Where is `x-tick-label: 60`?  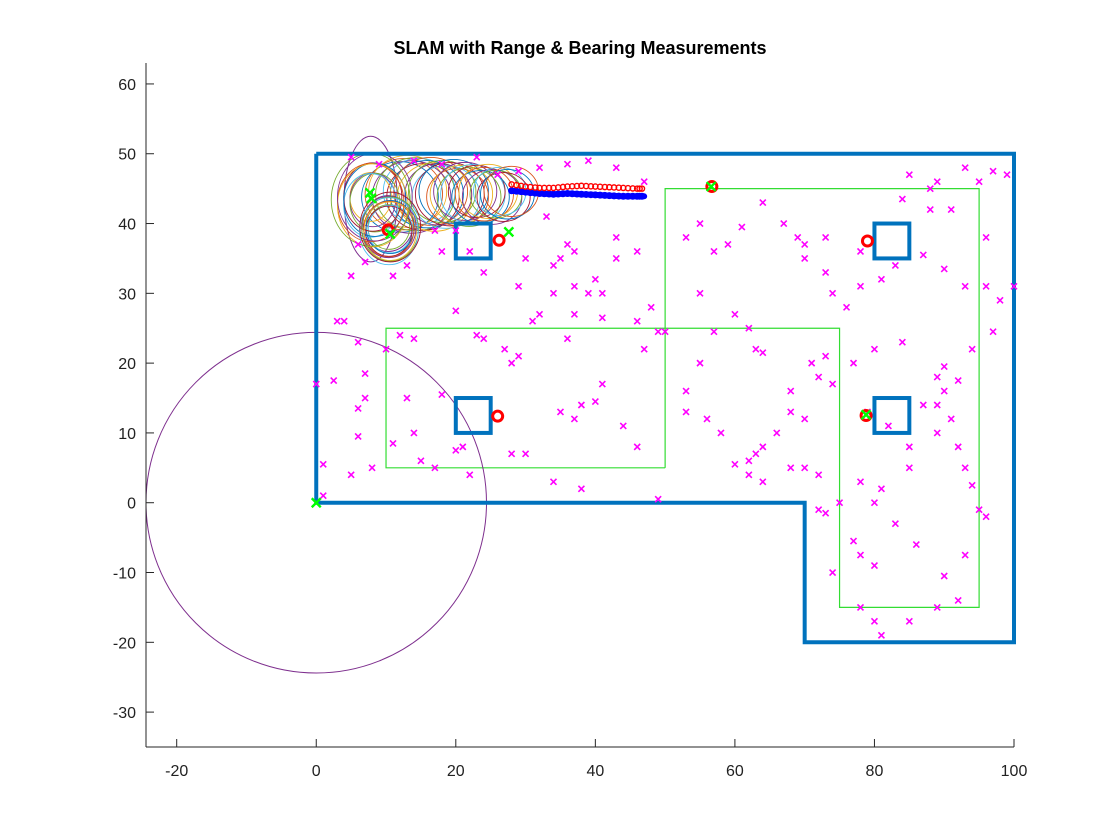 x-tick-label: 60 is located at coordinates (735, 771).